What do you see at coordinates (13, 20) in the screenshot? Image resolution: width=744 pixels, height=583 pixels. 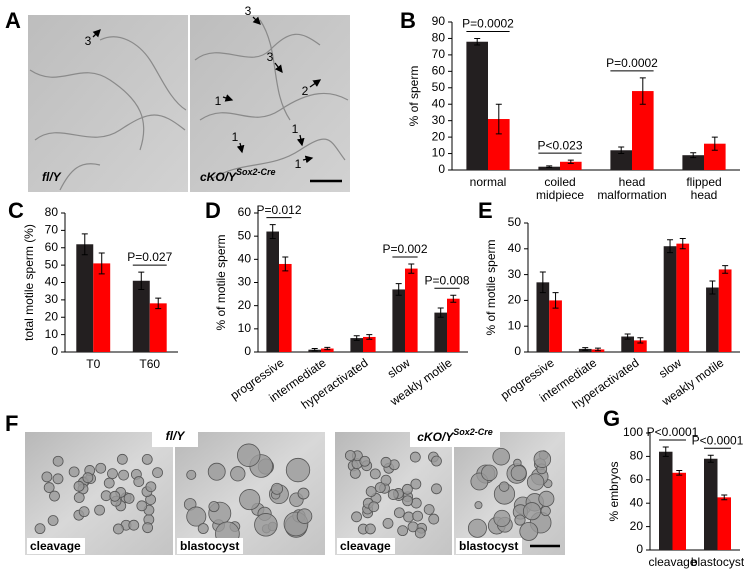 I see `panel-letter: A` at bounding box center [13, 20].